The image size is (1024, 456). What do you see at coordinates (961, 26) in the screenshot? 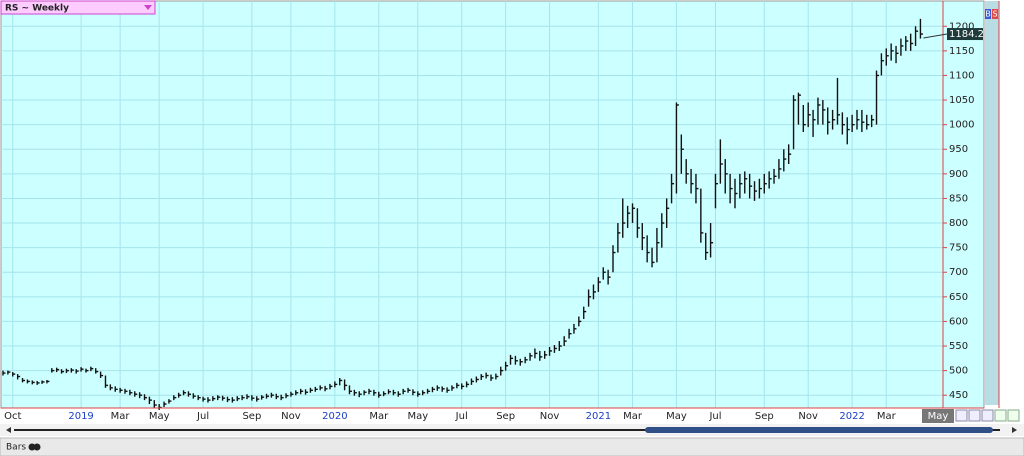
I see `y-tick-label: 1200` at bounding box center [961, 26].